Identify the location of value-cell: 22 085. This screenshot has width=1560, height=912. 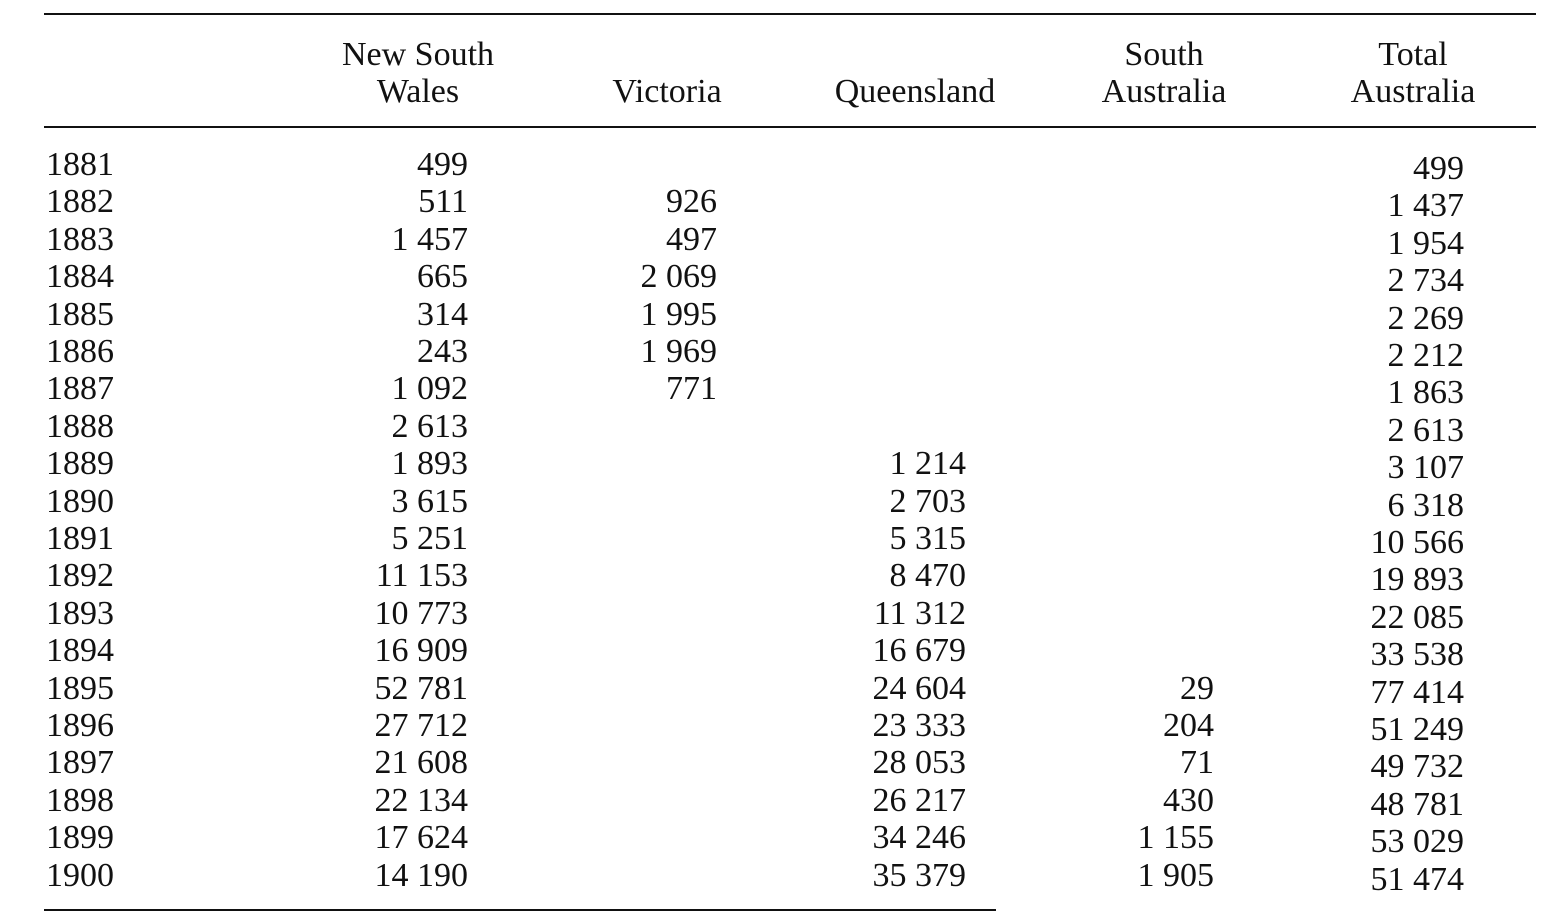
(1417, 617).